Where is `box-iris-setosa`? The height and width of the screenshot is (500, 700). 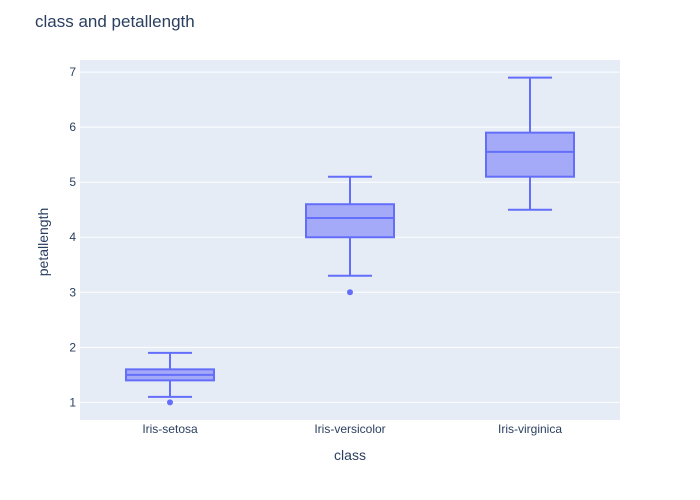 box-iris-setosa is located at coordinates (170, 378).